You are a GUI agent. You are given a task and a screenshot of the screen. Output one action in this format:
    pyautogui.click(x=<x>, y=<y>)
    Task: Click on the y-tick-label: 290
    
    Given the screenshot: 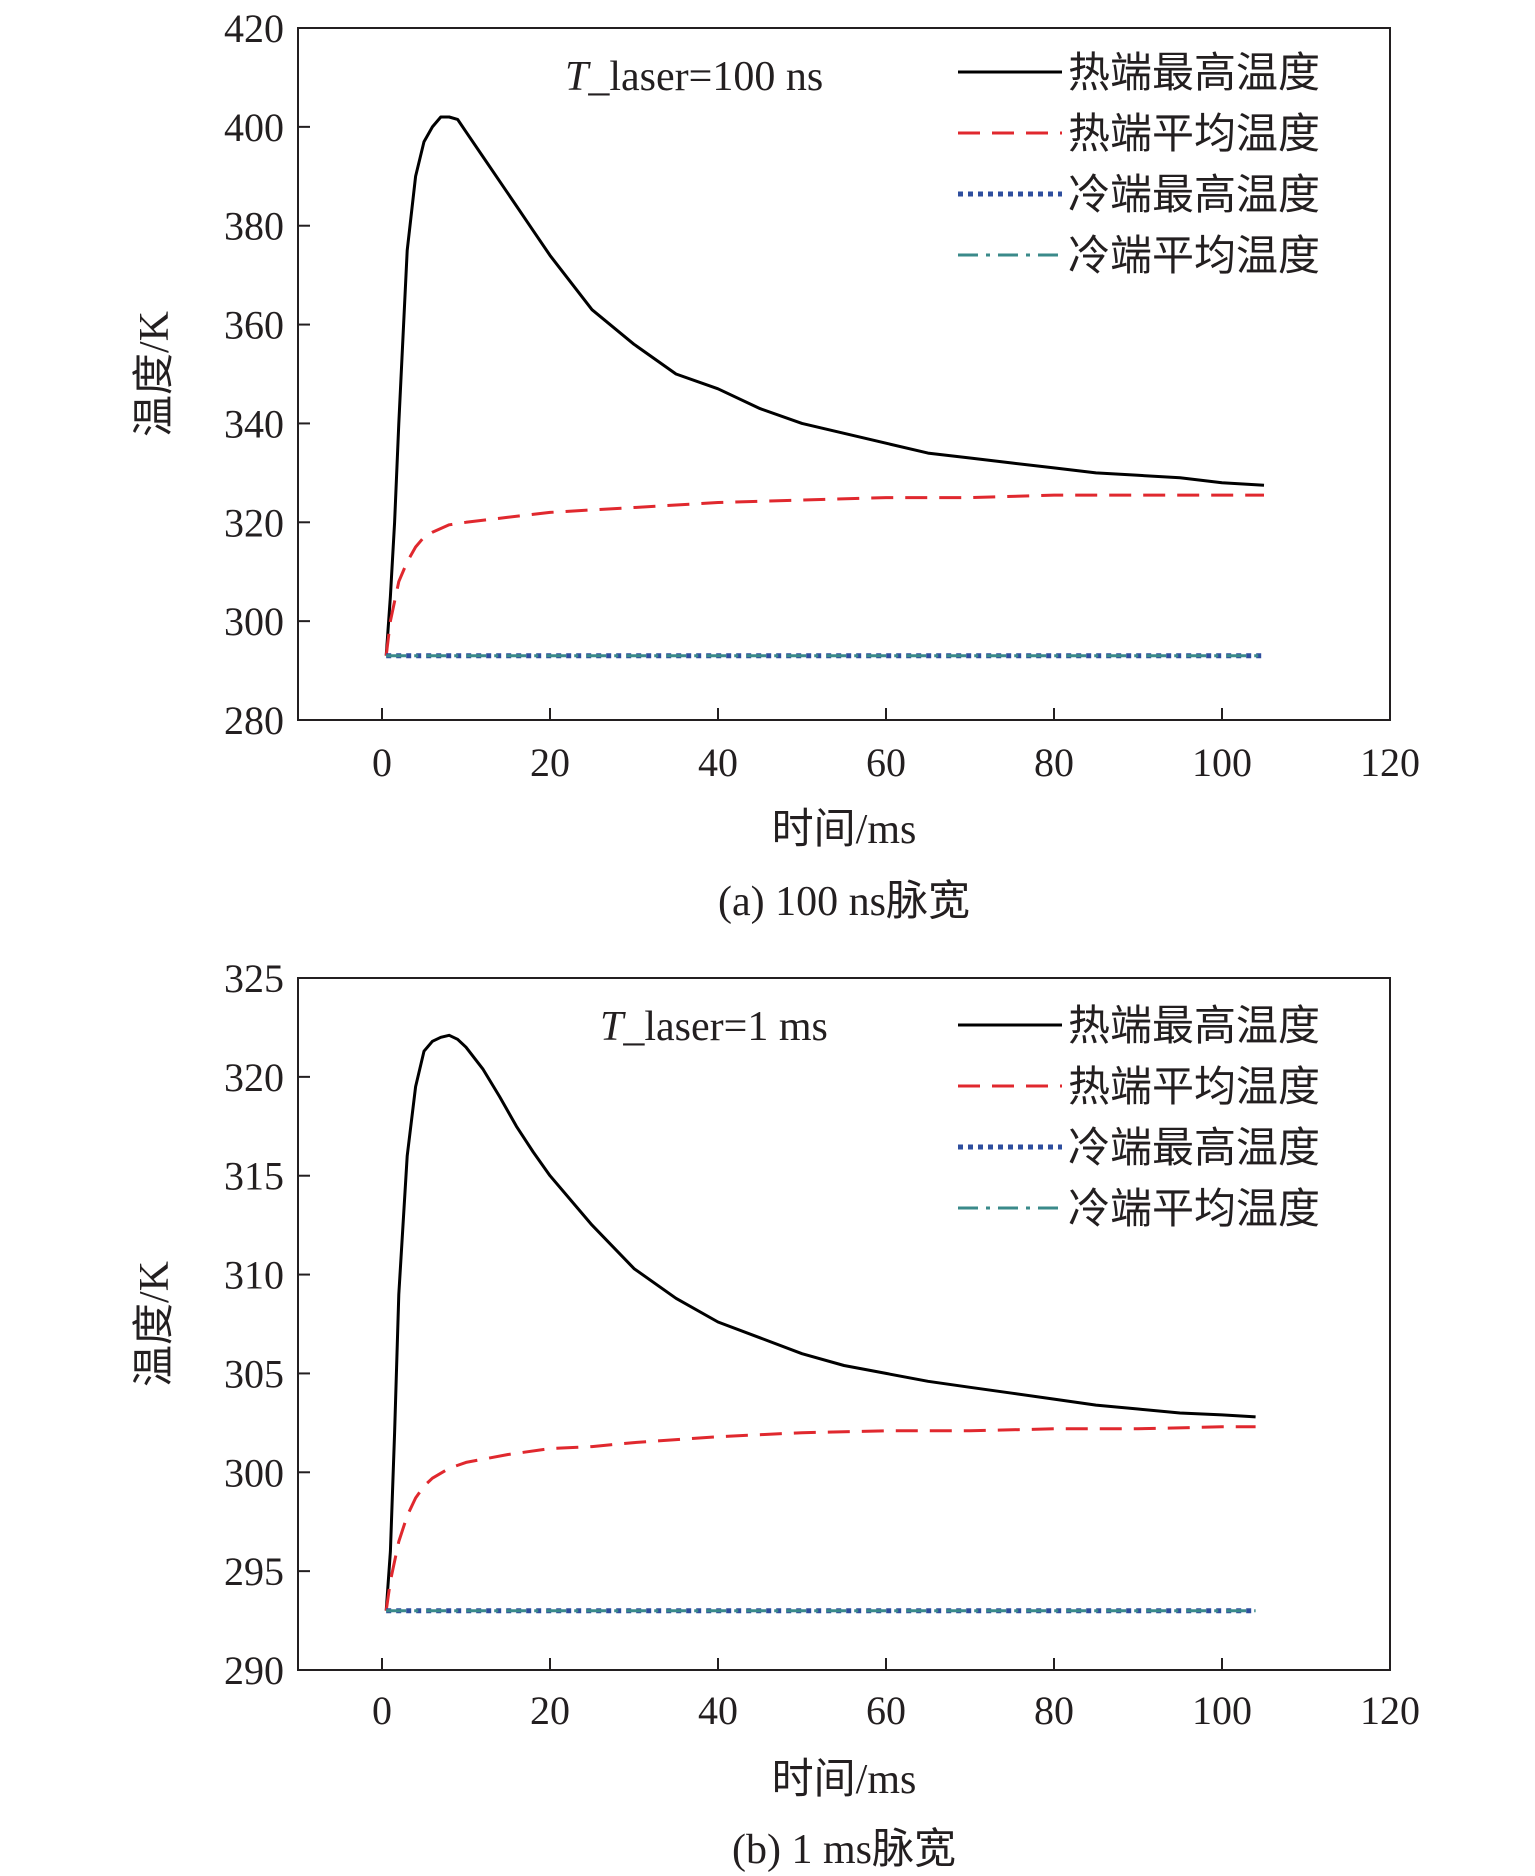 What is the action you would take?
    pyautogui.click(x=254, y=1670)
    